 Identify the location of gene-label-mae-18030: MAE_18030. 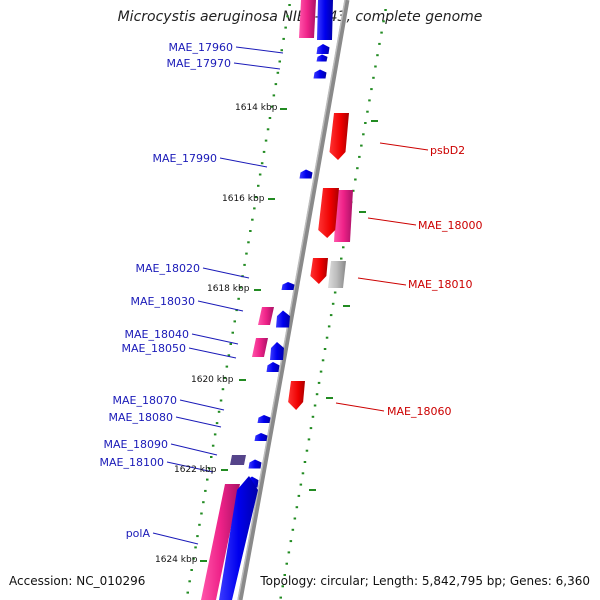
(163, 301).